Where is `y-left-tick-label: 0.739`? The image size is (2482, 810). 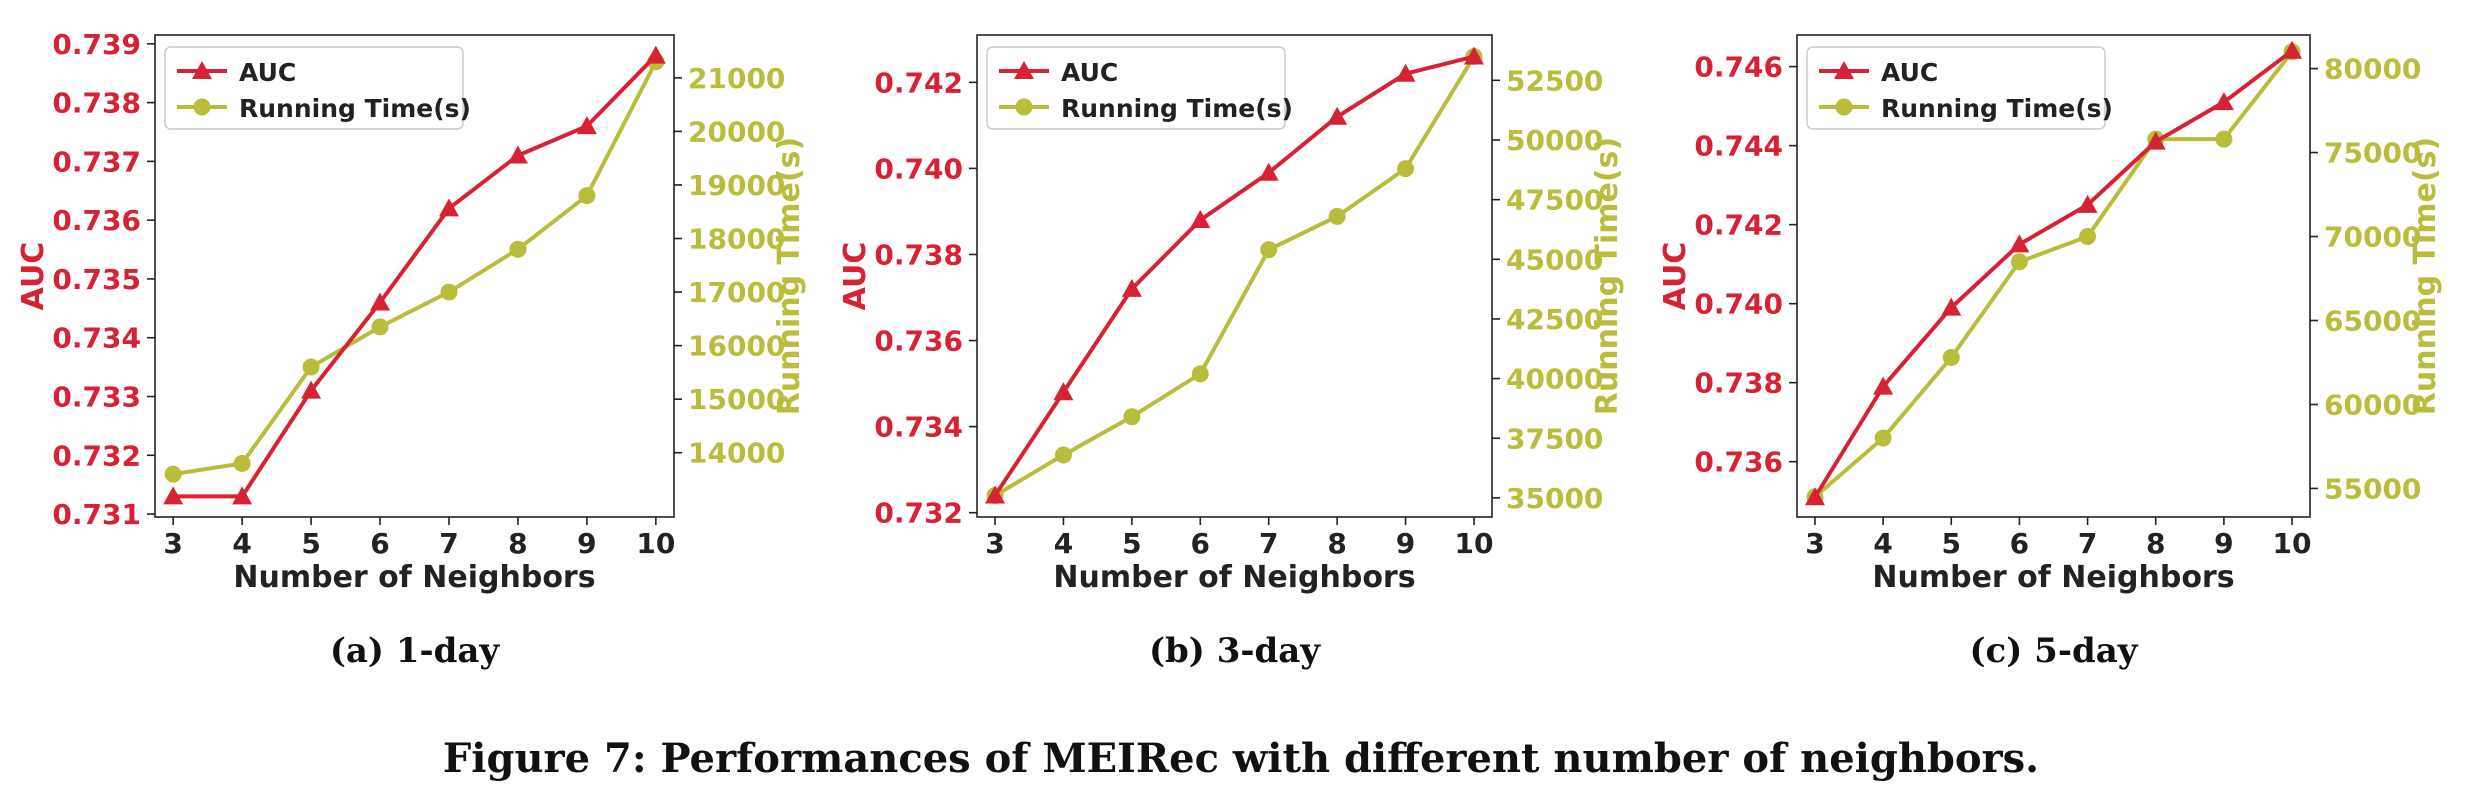 y-left-tick-label: 0.739 is located at coordinates (96, 44).